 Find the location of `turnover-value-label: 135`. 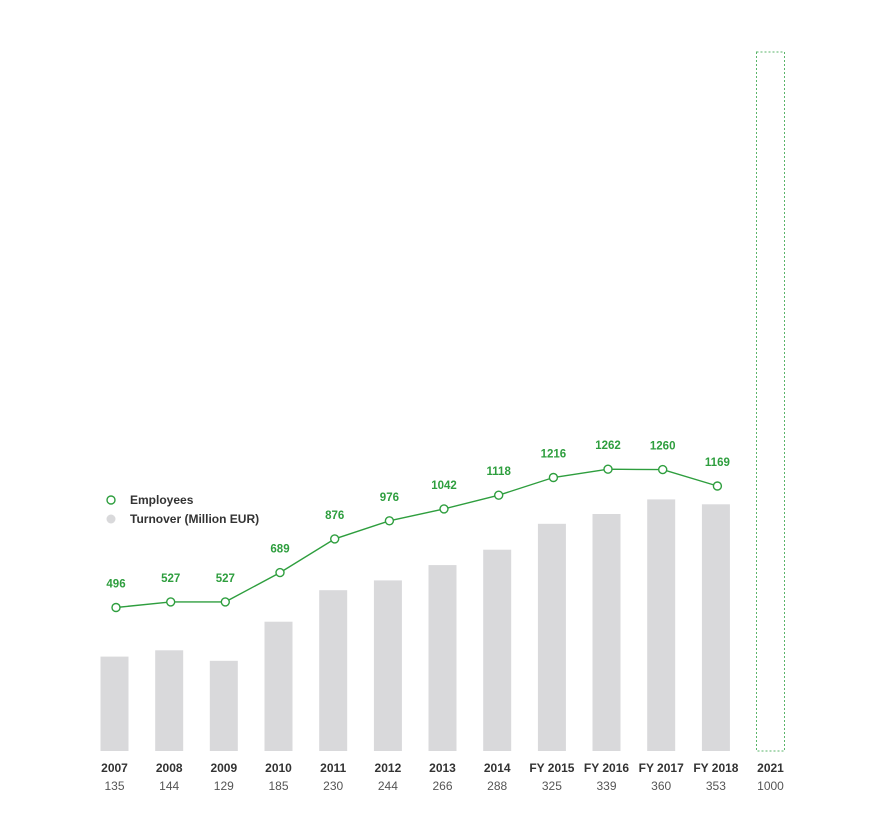

turnover-value-label: 135 is located at coordinates (114, 786).